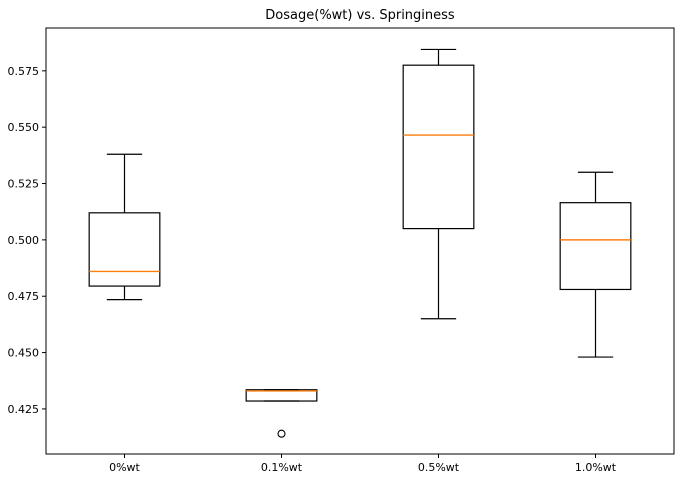 This screenshot has height=490, width=689. Describe the element at coordinates (282, 467) in the screenshot. I see `x-tick-label: 0.1%wt` at that location.